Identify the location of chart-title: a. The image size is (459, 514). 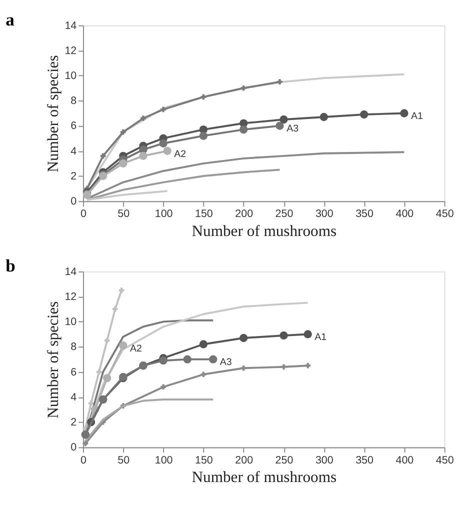
(10, 19).